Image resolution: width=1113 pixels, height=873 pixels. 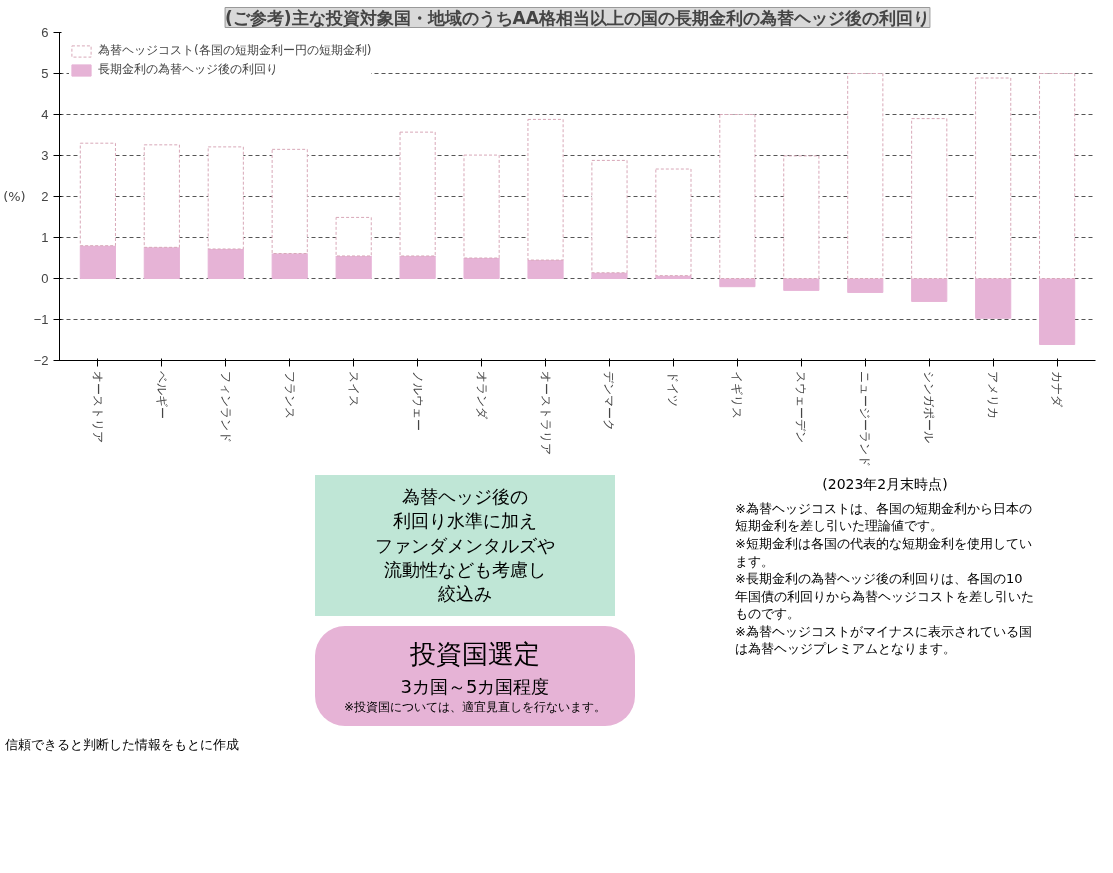 I want to click on text: ※為替ヘッジコストがマイナスに表示されている国は為替ヘッジプレミアムとなります。, so click(x=884, y=640).